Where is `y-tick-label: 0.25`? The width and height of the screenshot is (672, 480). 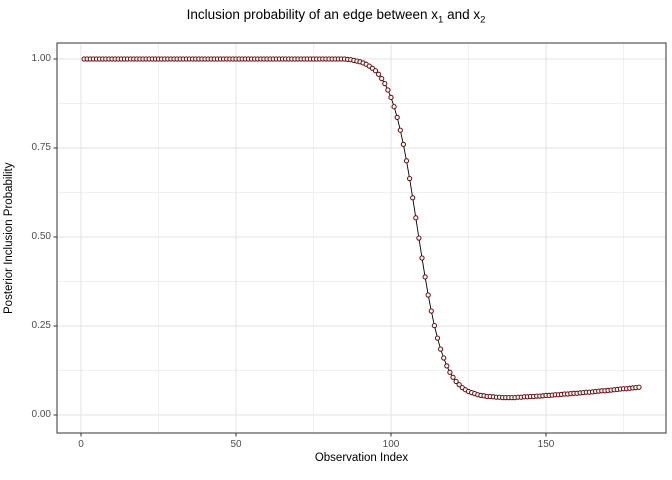 y-tick-label: 0.25 is located at coordinates (41, 325).